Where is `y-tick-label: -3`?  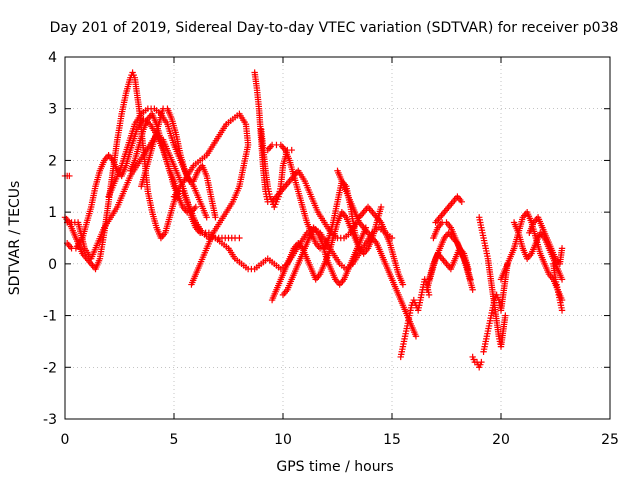 y-tick-label: -3 is located at coordinates (50, 420).